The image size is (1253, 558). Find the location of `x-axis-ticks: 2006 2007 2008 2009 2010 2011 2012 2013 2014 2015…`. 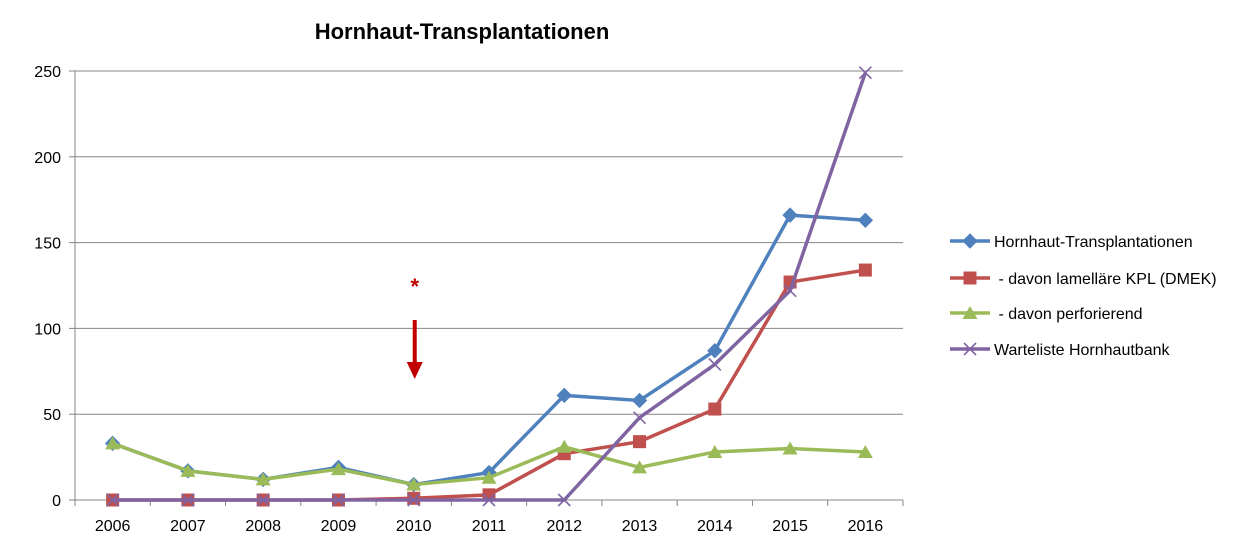

x-axis-ticks: 2006 2007 2008 2009 2010 2011 2012 2013 2014 2015… is located at coordinates (489, 526).